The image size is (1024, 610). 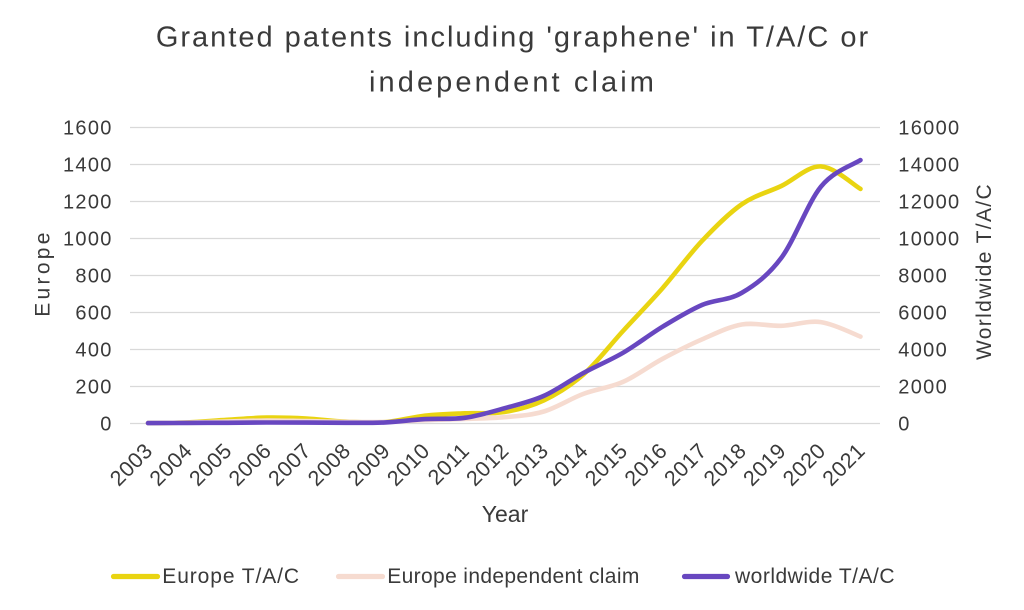 I want to click on svg-text: 6000, so click(x=923, y=314).